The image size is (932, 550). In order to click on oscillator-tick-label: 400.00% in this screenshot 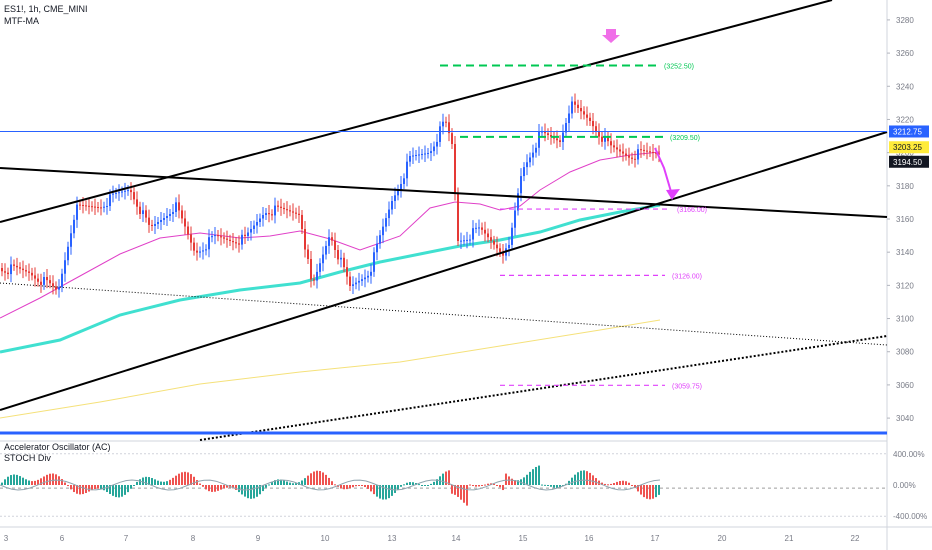, I will do `click(909, 454)`.